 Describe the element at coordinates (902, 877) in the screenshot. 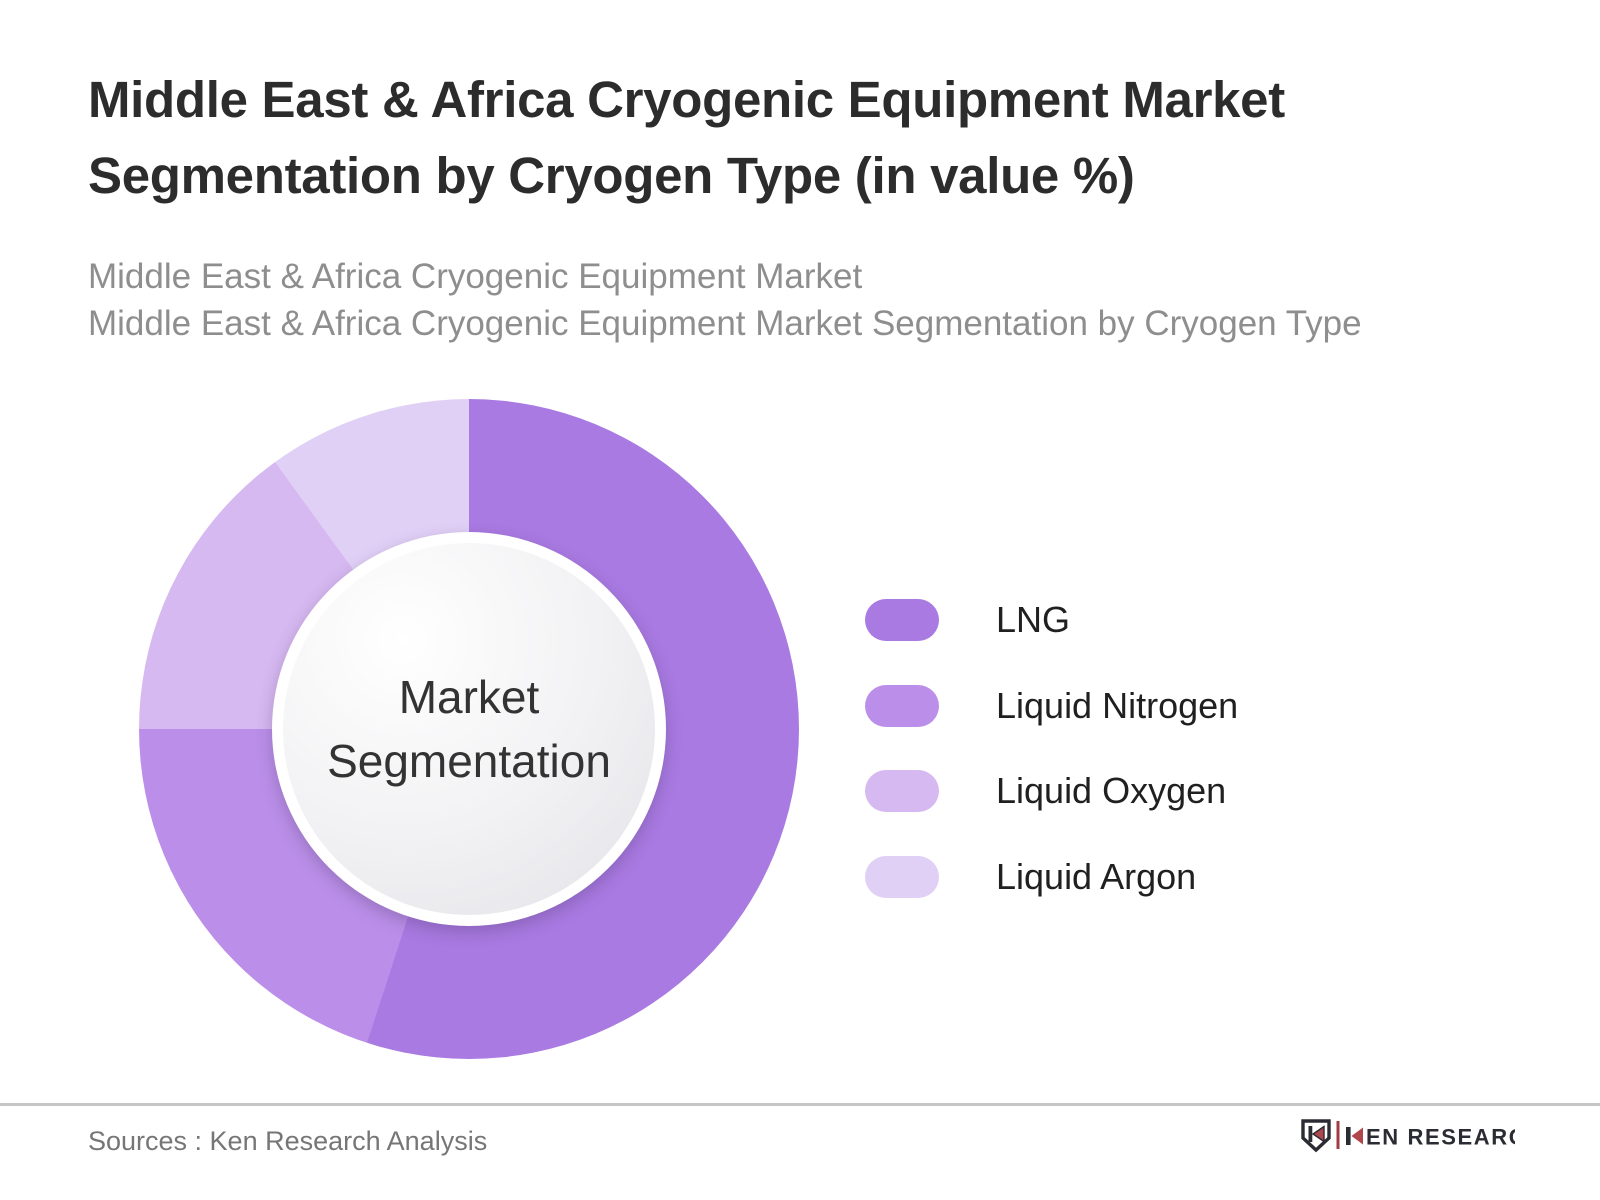

I see `legend-swatch-liquid-argon` at that location.